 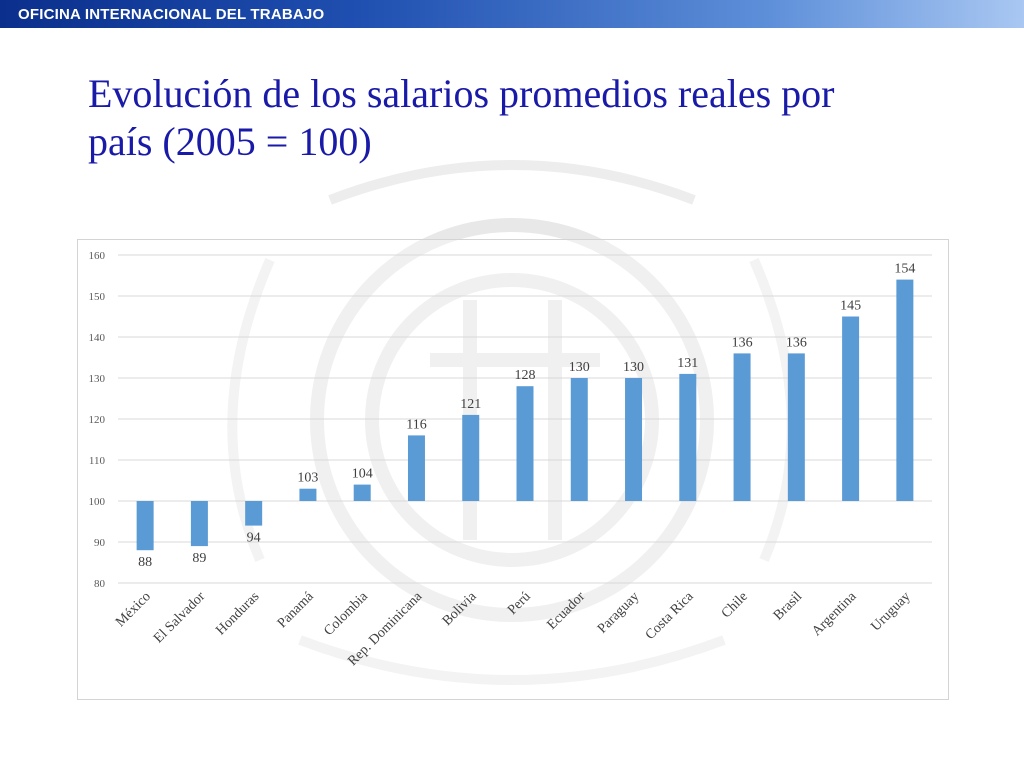 What do you see at coordinates (97, 379) in the screenshot?
I see `y-tick-label: 130` at bounding box center [97, 379].